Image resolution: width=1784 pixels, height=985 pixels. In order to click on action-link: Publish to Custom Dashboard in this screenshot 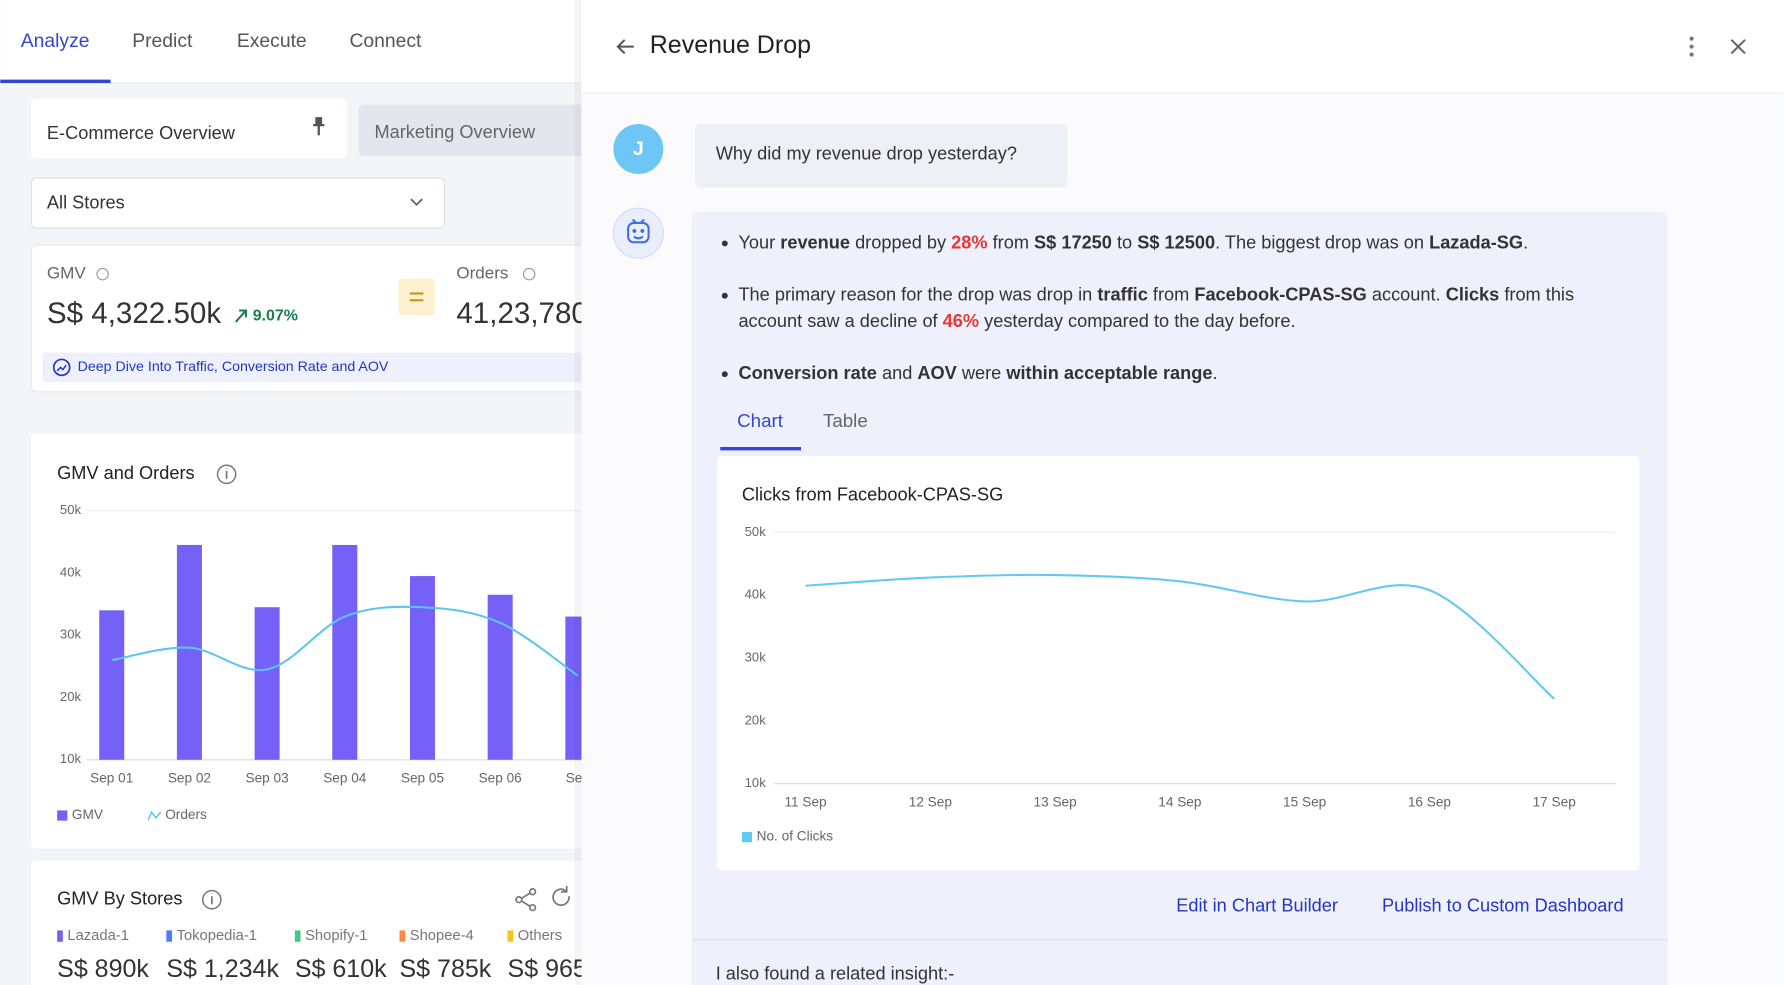, I will do `click(1503, 905)`.